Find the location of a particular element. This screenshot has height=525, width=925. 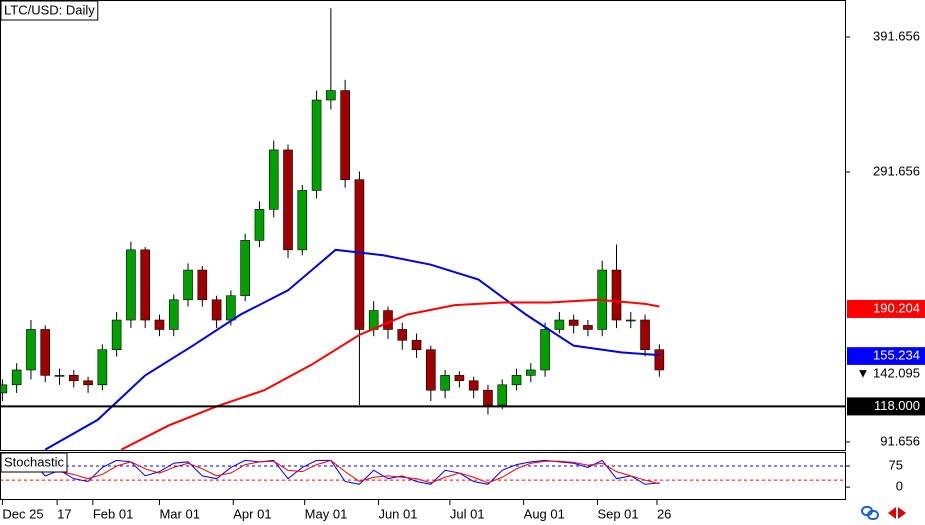

y-tick-label: 0 is located at coordinates (899, 486).